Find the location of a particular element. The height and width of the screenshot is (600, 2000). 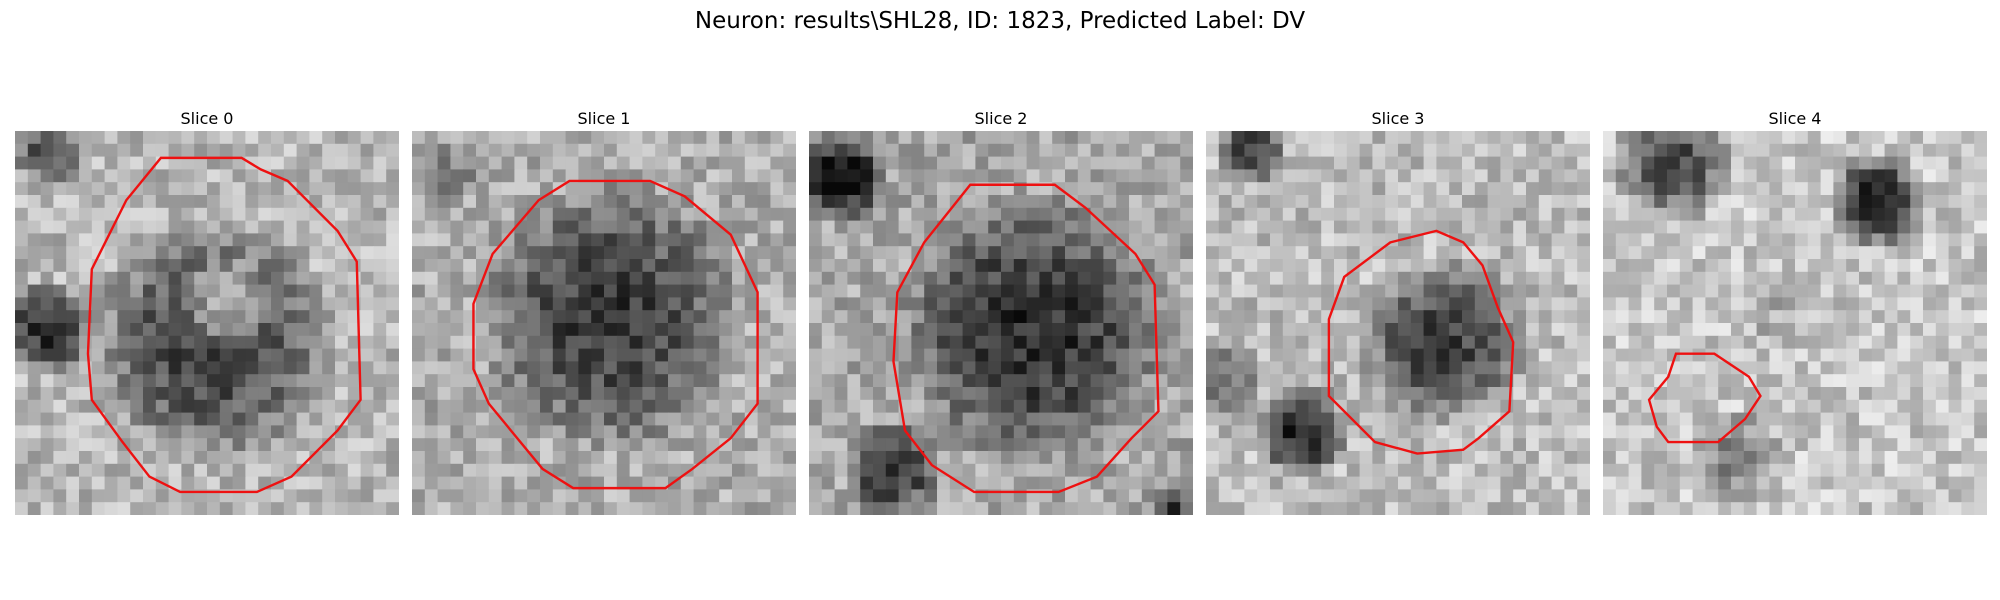

slice-panel-0: Slice 0 is located at coordinates (207, 311).